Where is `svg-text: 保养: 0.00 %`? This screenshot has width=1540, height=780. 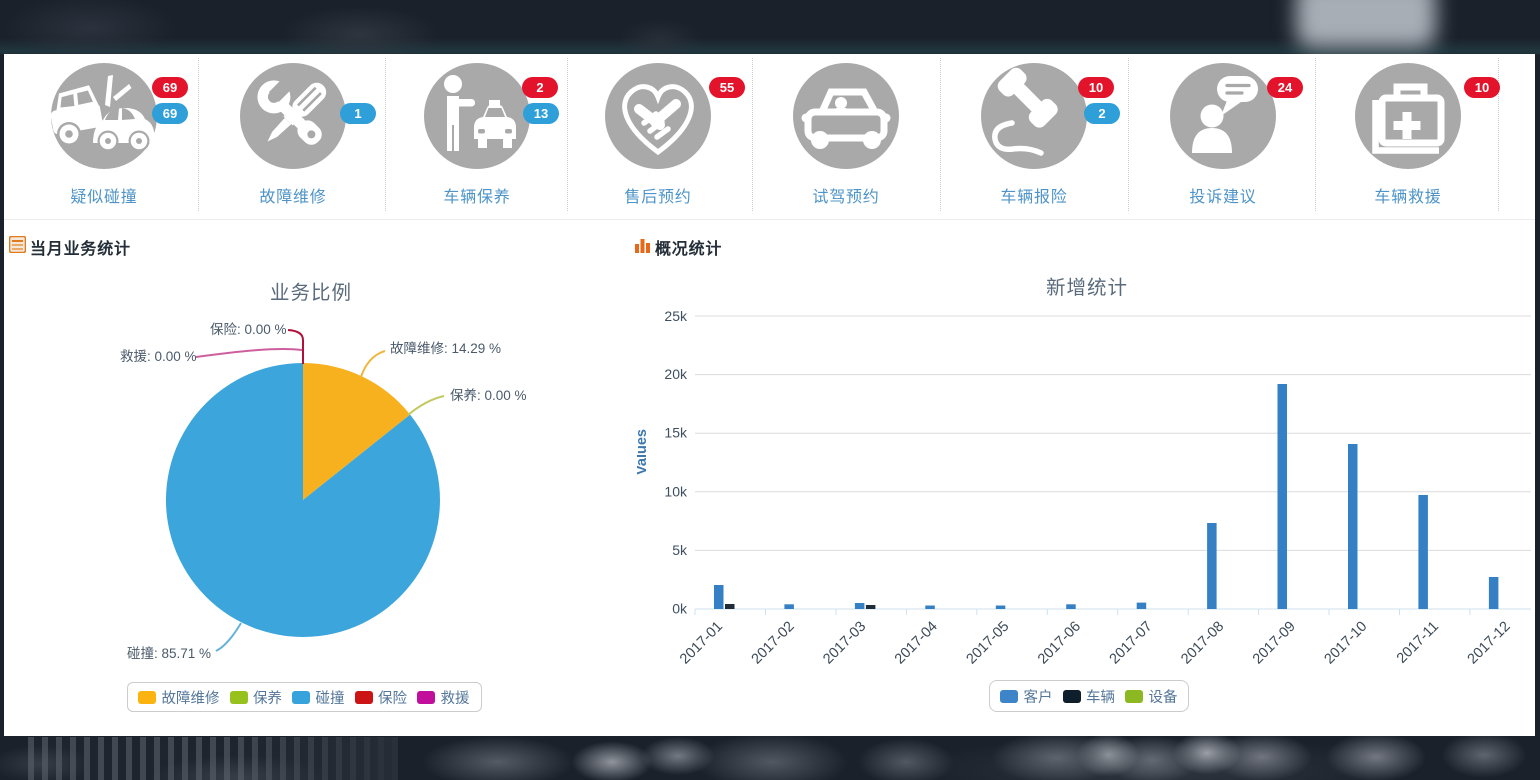 svg-text: 保养: 0.00 % is located at coordinates (488, 395).